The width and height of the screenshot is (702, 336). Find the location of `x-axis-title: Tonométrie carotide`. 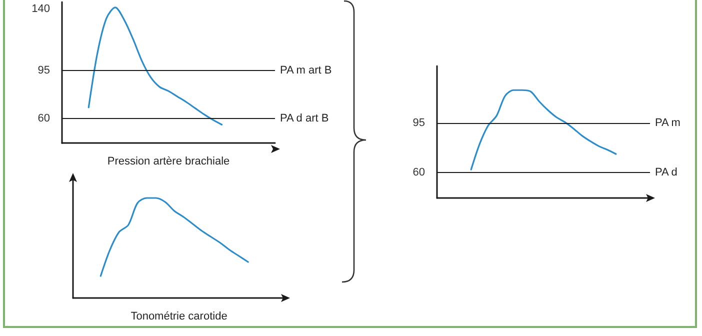

x-axis-title: Tonométrie carotide is located at coordinates (179, 316).